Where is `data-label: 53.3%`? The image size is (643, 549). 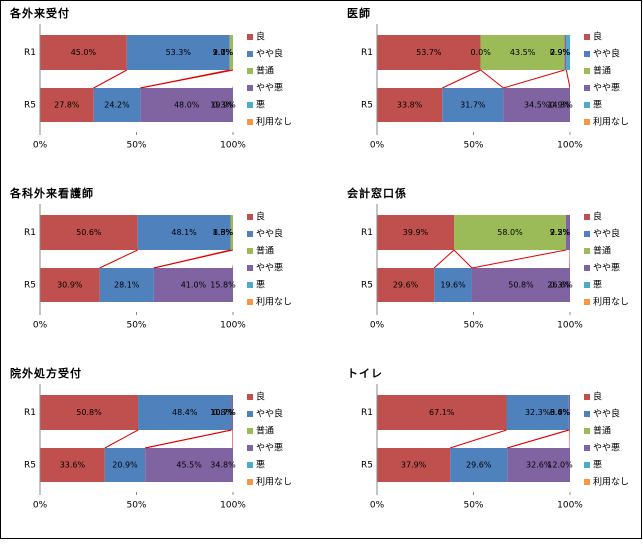
data-label: 53.3% is located at coordinates (179, 52).